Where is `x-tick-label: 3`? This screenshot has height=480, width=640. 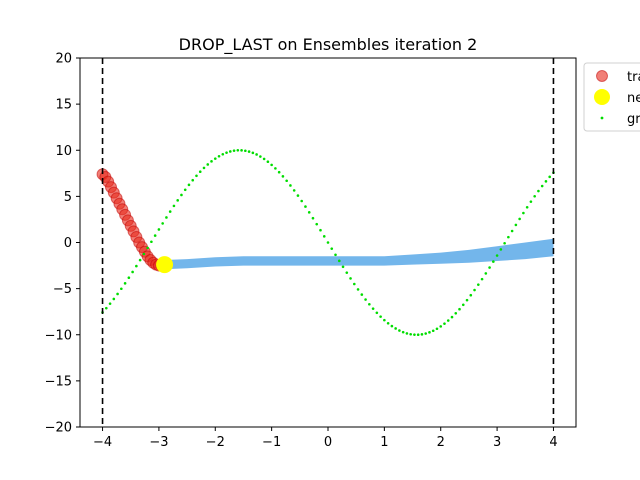
x-tick-label: 3 is located at coordinates (497, 442).